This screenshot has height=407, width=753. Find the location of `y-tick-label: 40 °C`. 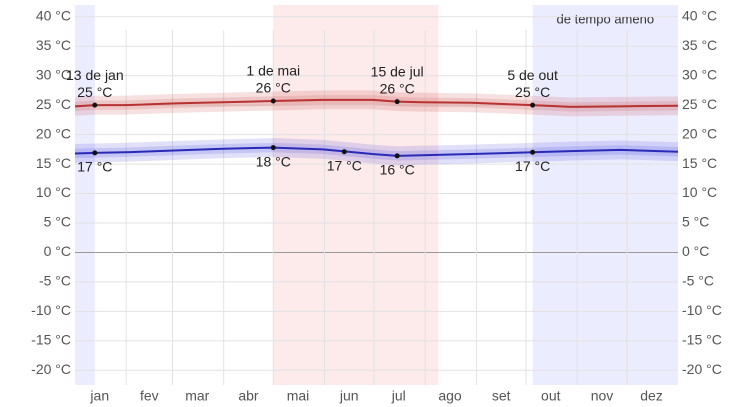

y-tick-label: 40 °C is located at coordinates (53, 15).